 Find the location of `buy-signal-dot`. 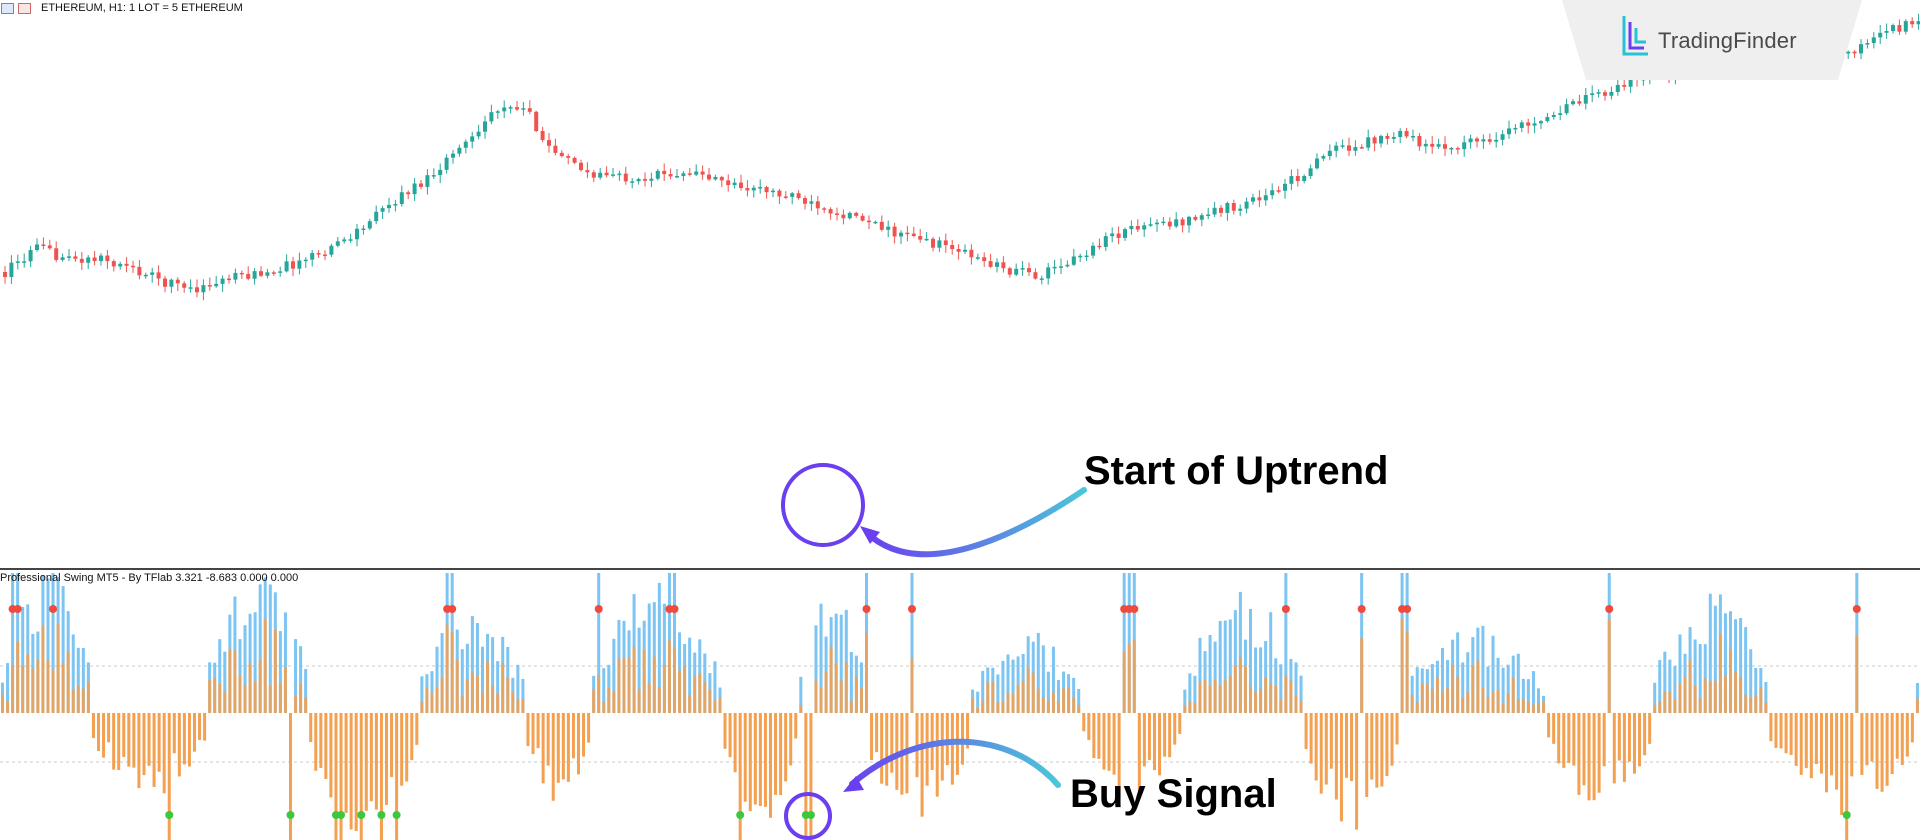

buy-signal-dot is located at coordinates (396, 815).